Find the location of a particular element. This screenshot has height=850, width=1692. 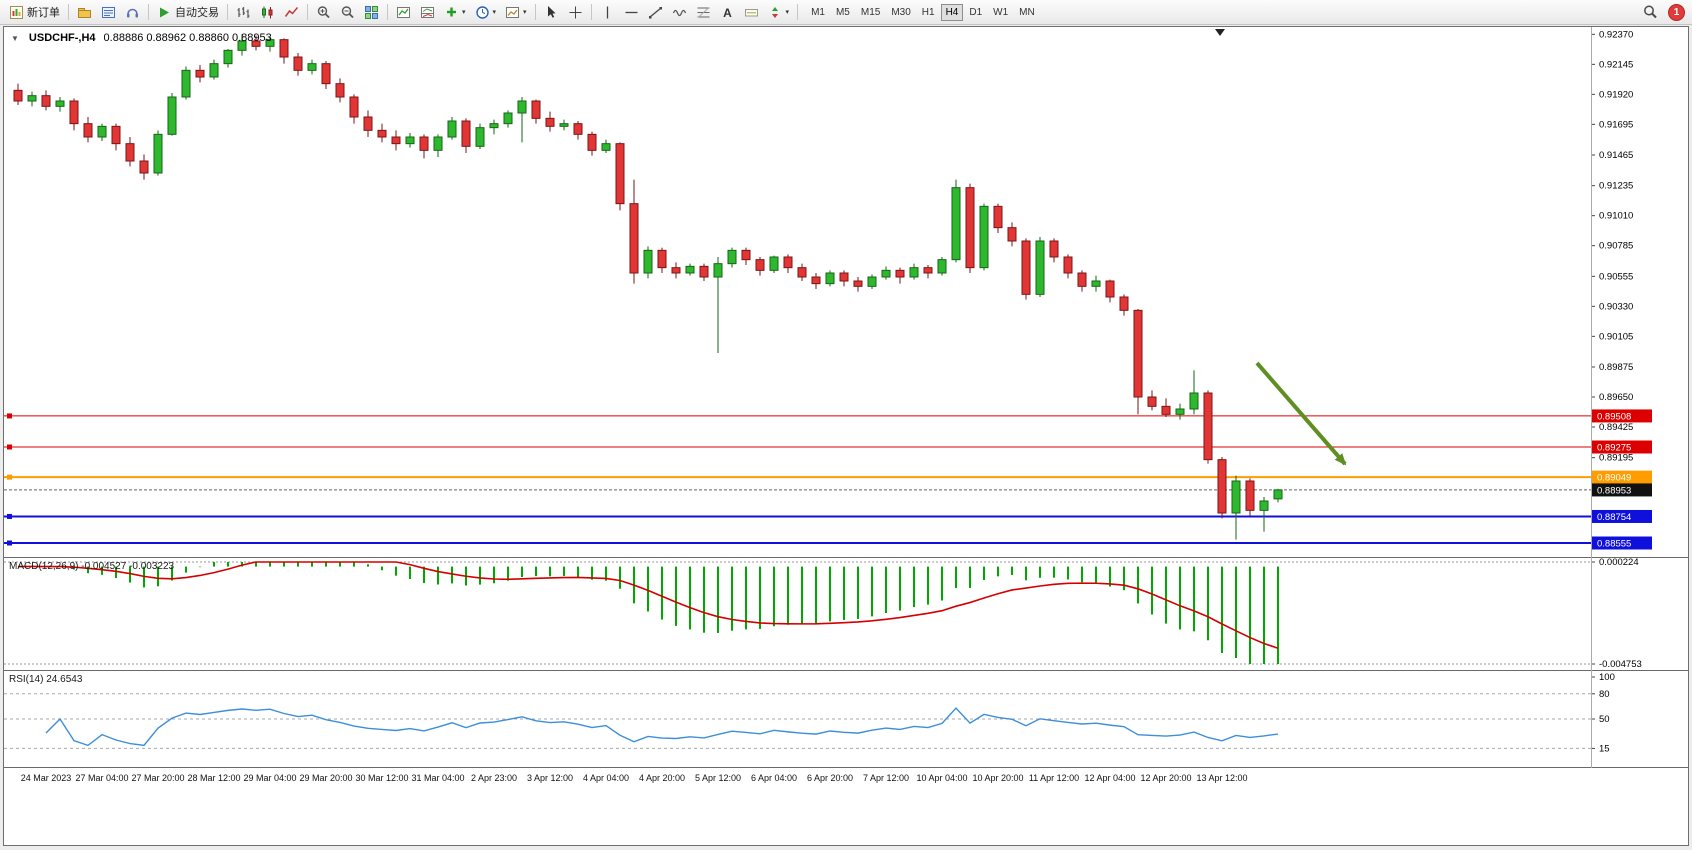

svg-text: 0.89275 is located at coordinates (1614, 448).